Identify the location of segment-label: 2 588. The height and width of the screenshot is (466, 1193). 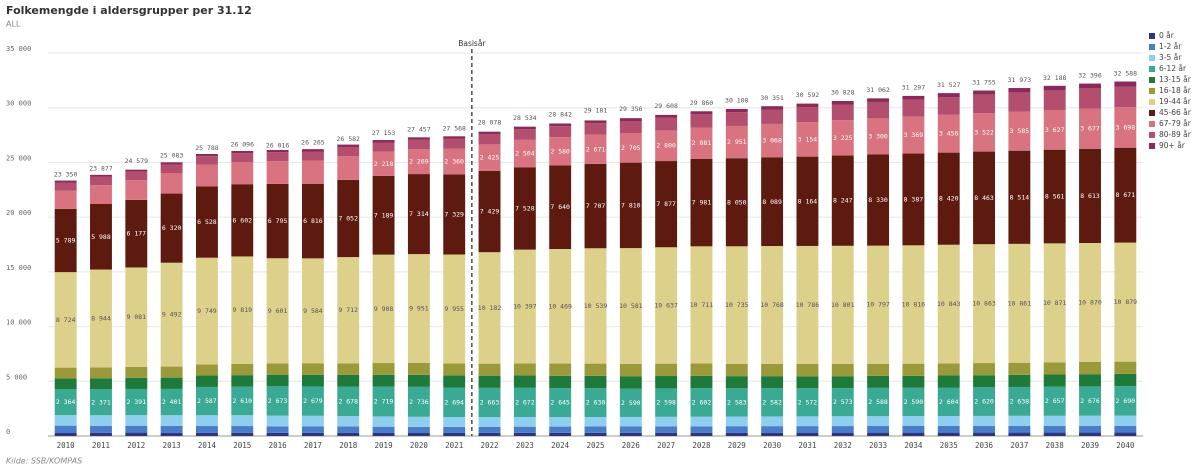
(878, 402).